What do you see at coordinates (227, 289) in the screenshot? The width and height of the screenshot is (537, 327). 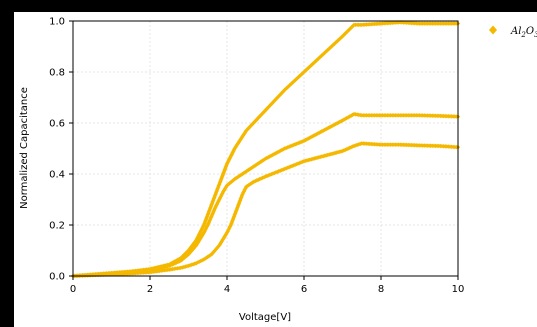 I see `x-tick-label: 4` at bounding box center [227, 289].